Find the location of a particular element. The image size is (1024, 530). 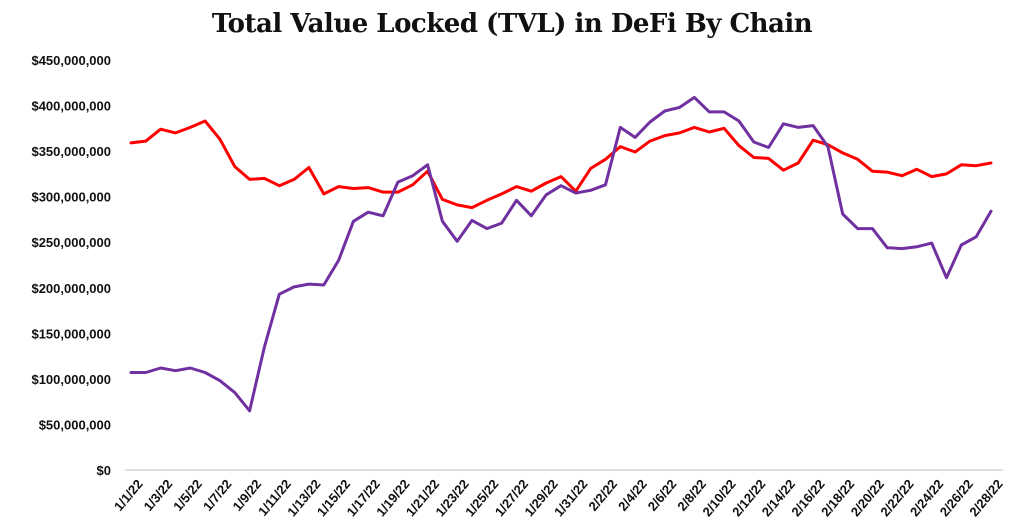

x-tick-label: 1/5/22 is located at coordinates (187, 494).